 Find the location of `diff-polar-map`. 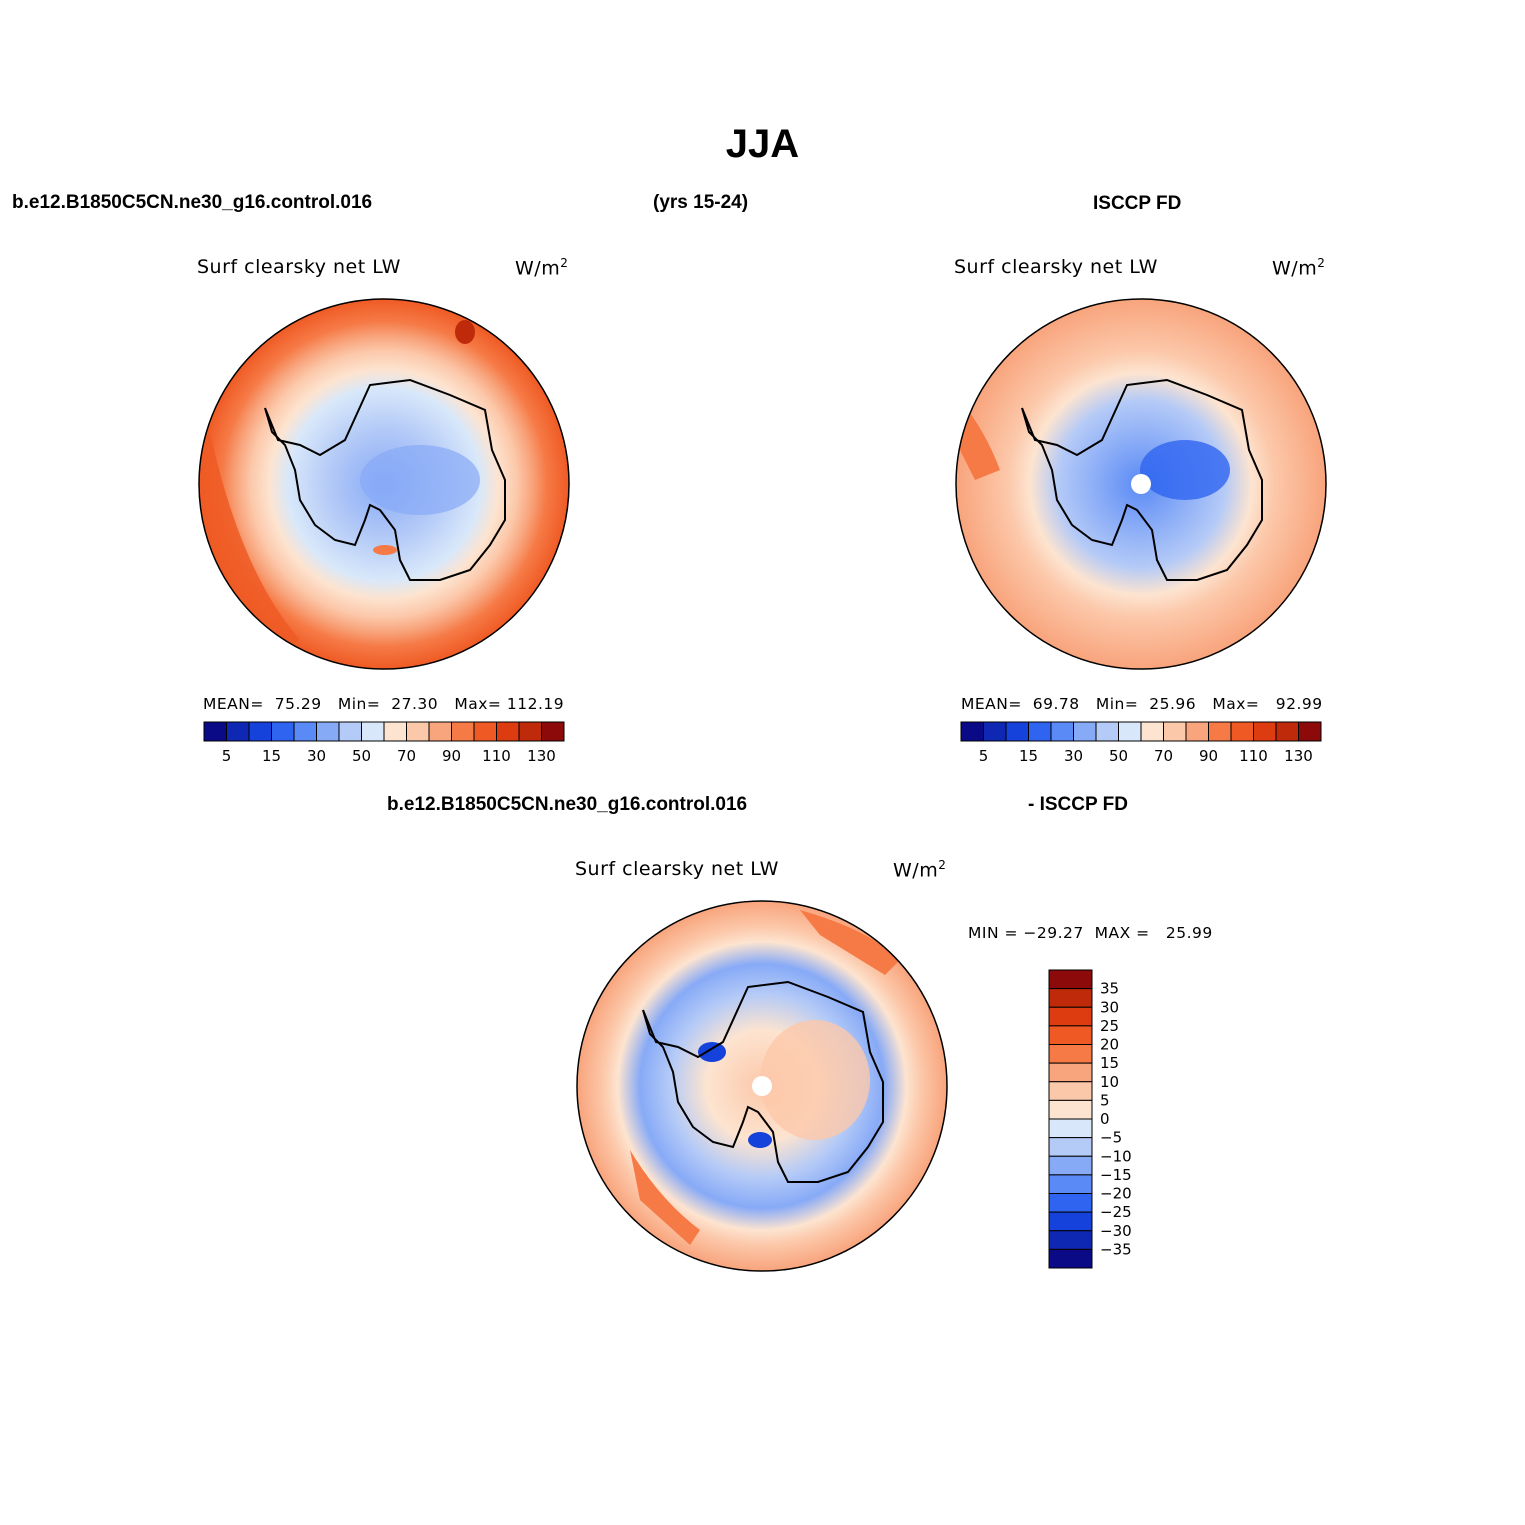

diff-polar-map is located at coordinates (762, 1086).